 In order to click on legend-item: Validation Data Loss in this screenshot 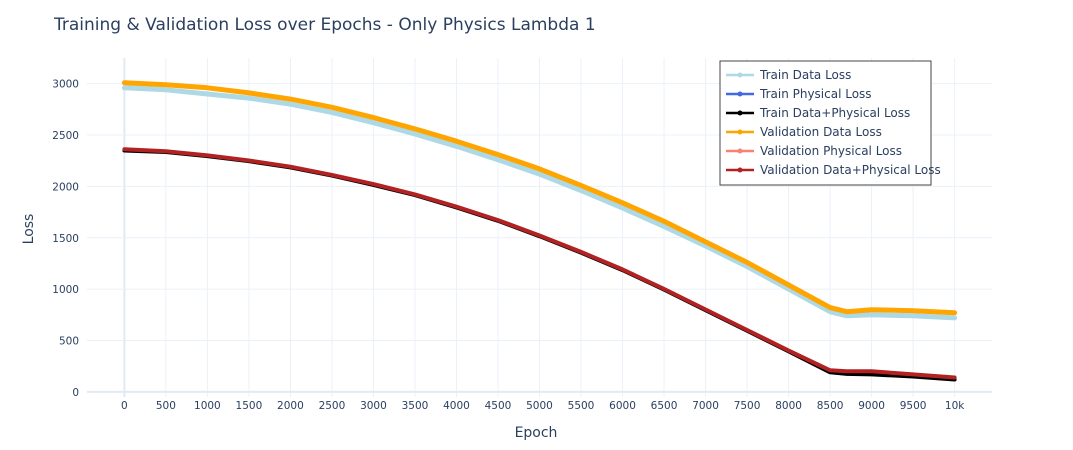, I will do `click(804, 132)`.